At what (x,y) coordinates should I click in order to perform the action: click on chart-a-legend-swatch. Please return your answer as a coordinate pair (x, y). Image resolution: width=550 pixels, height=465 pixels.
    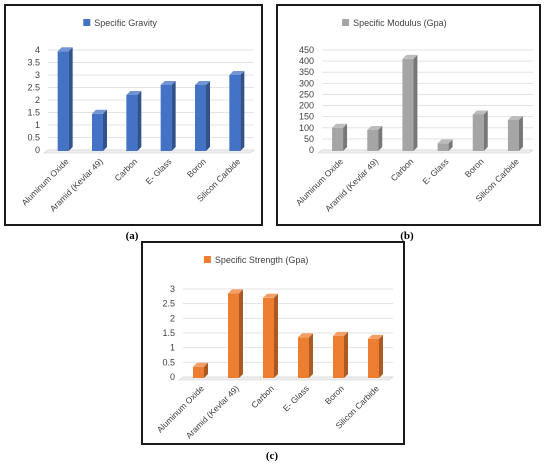
    Looking at the image, I should click on (87, 22).